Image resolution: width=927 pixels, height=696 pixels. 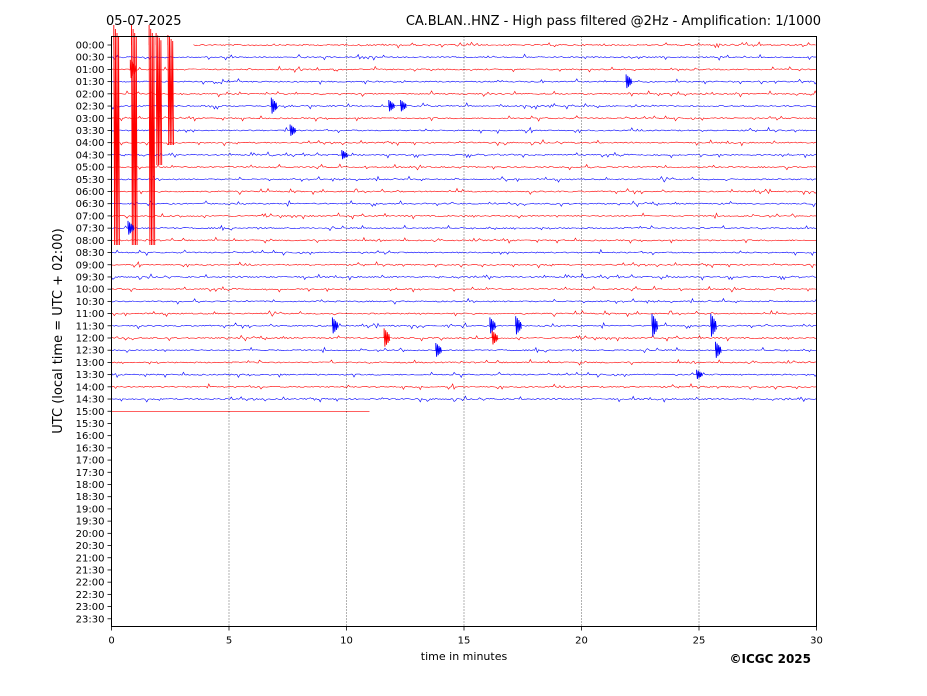 I want to click on y-tick-label: 10:30, so click(x=90, y=302).